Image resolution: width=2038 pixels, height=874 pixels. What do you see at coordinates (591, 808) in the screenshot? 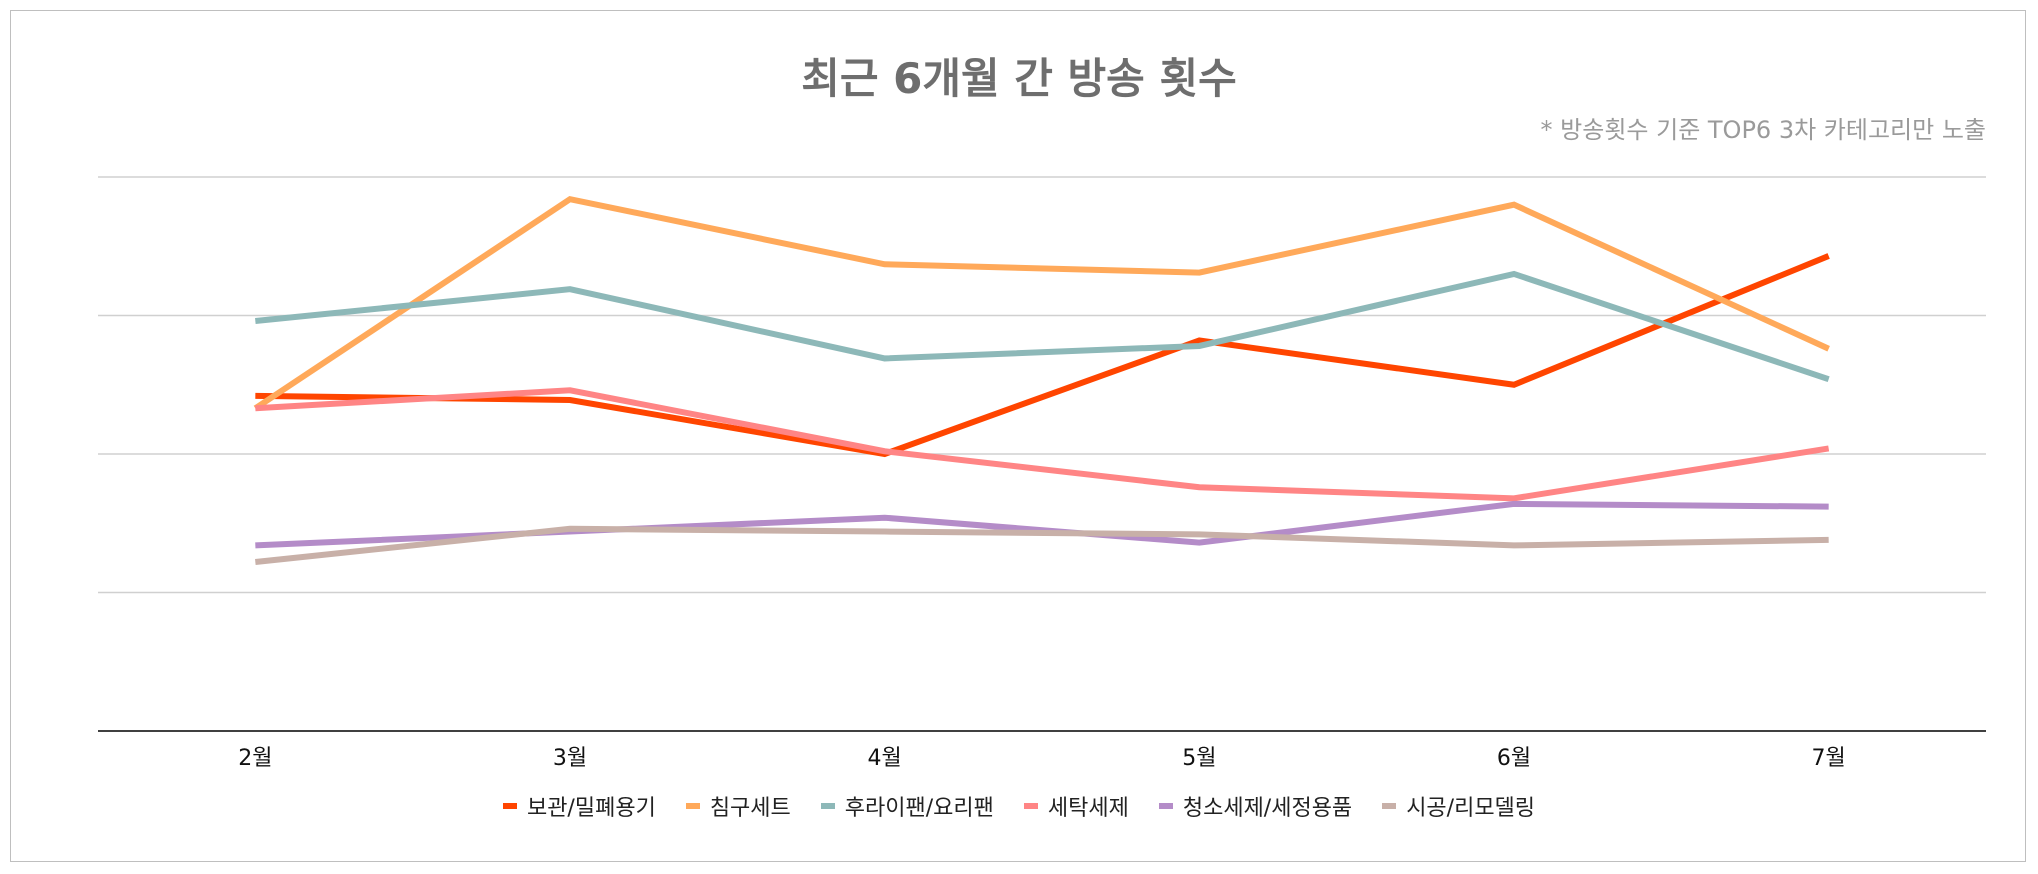
I see `legend-label: 보관/밀폐용기` at bounding box center [591, 808].